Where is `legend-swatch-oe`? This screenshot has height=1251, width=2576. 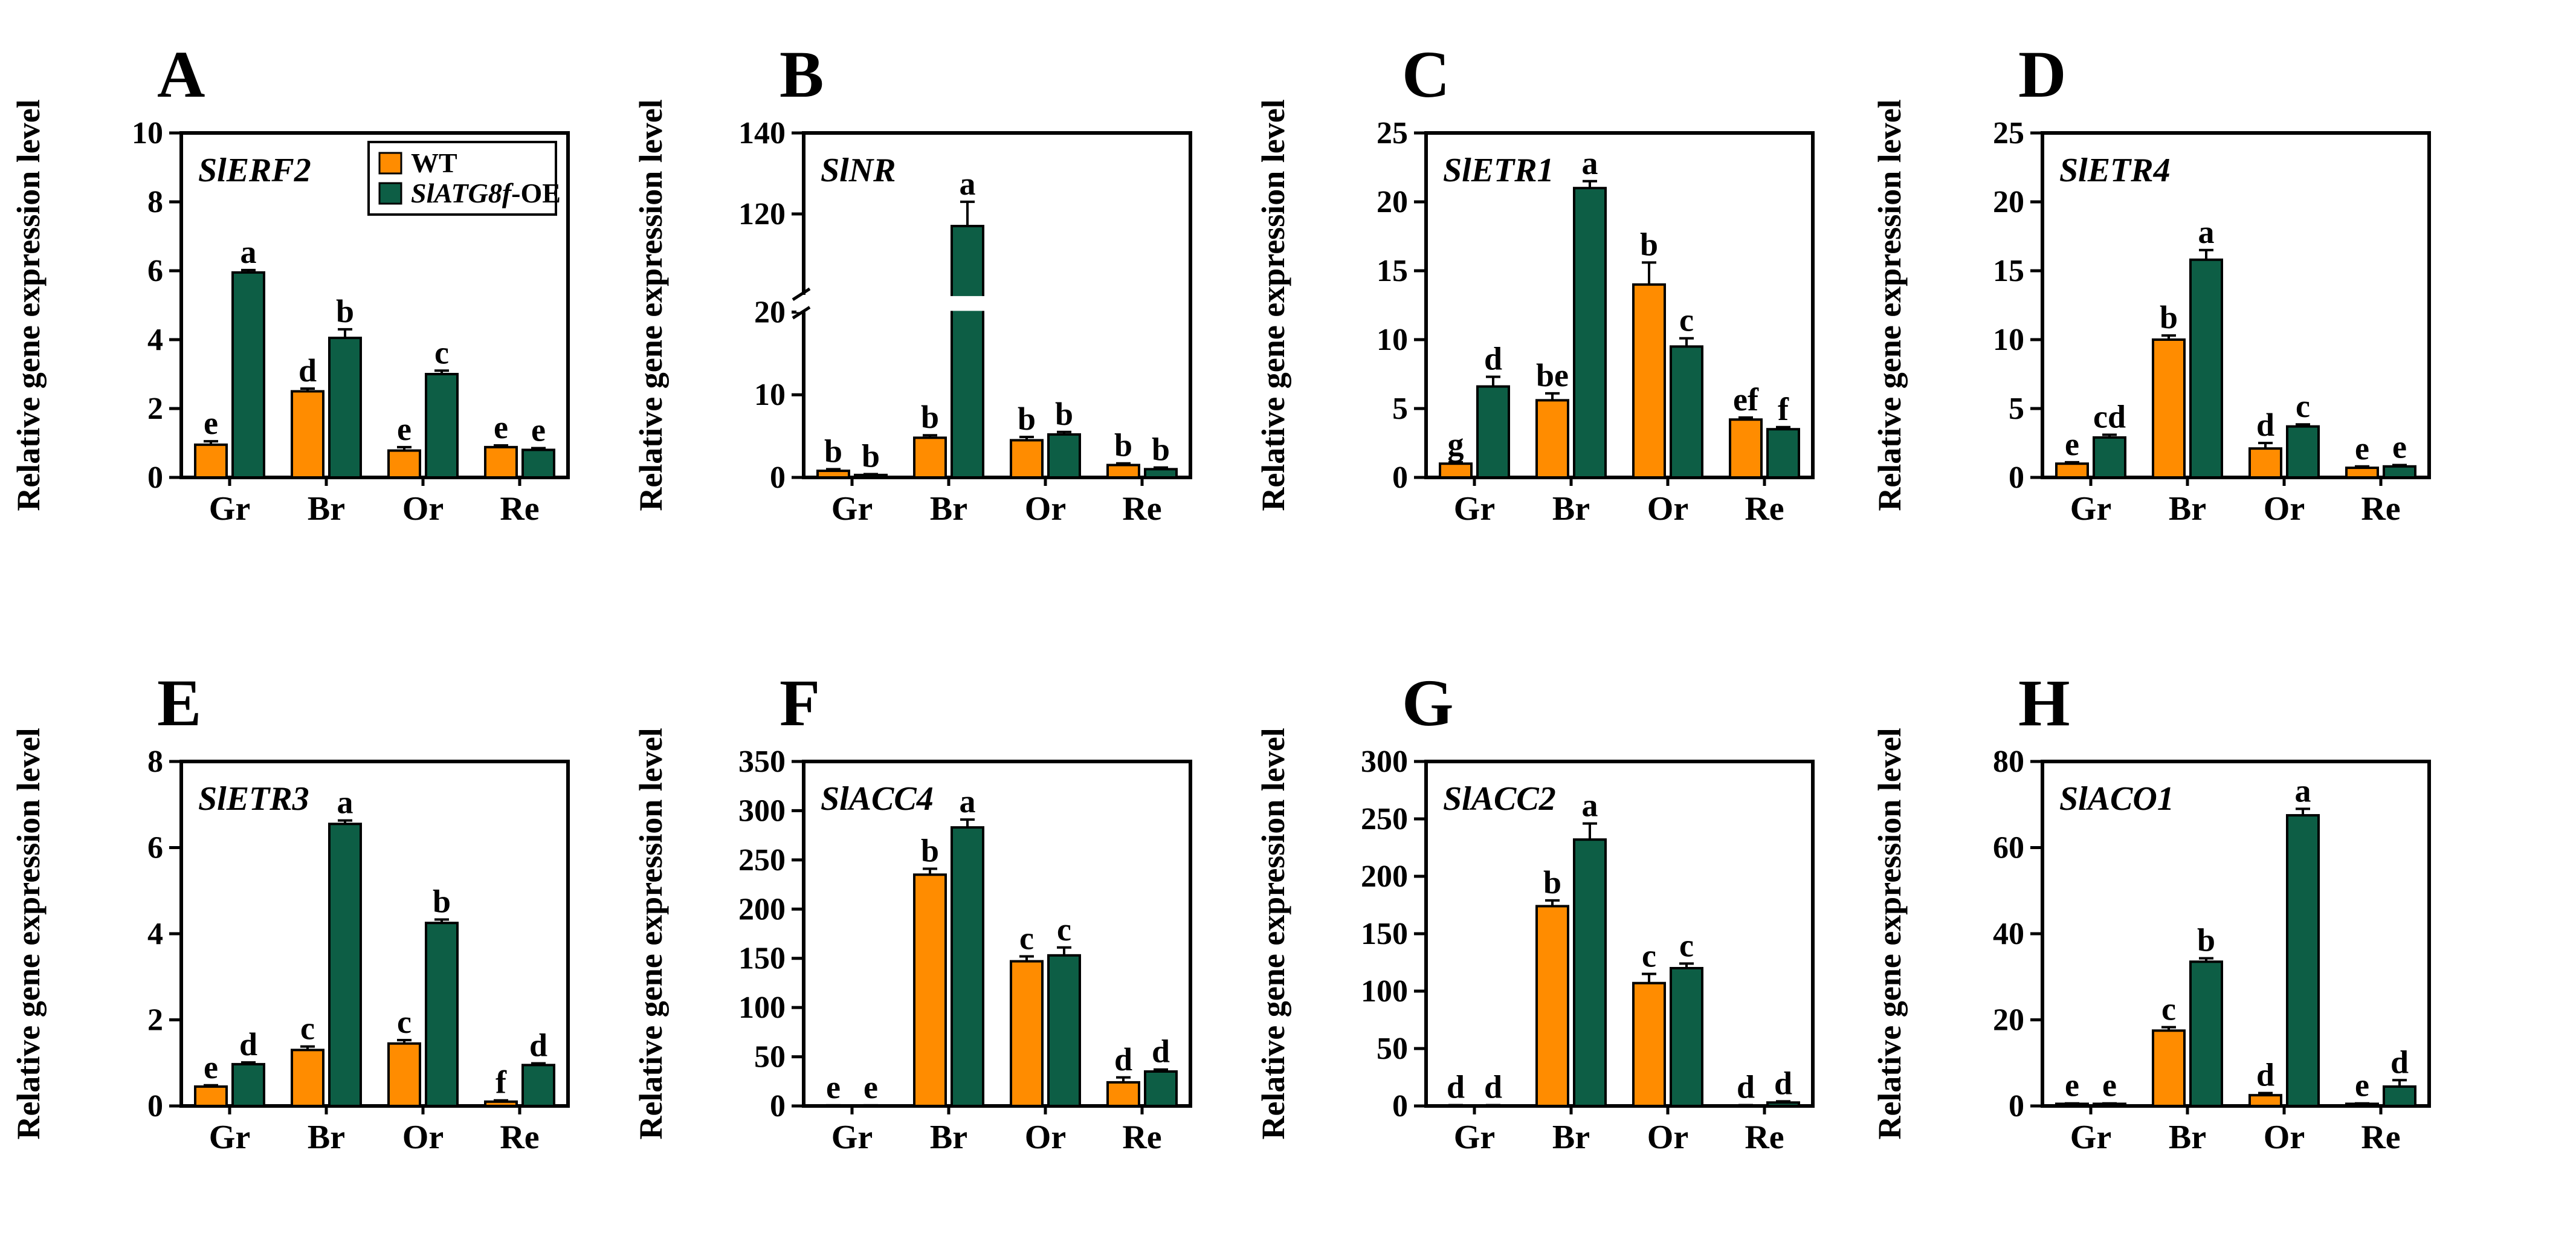 legend-swatch-oe is located at coordinates (390, 193).